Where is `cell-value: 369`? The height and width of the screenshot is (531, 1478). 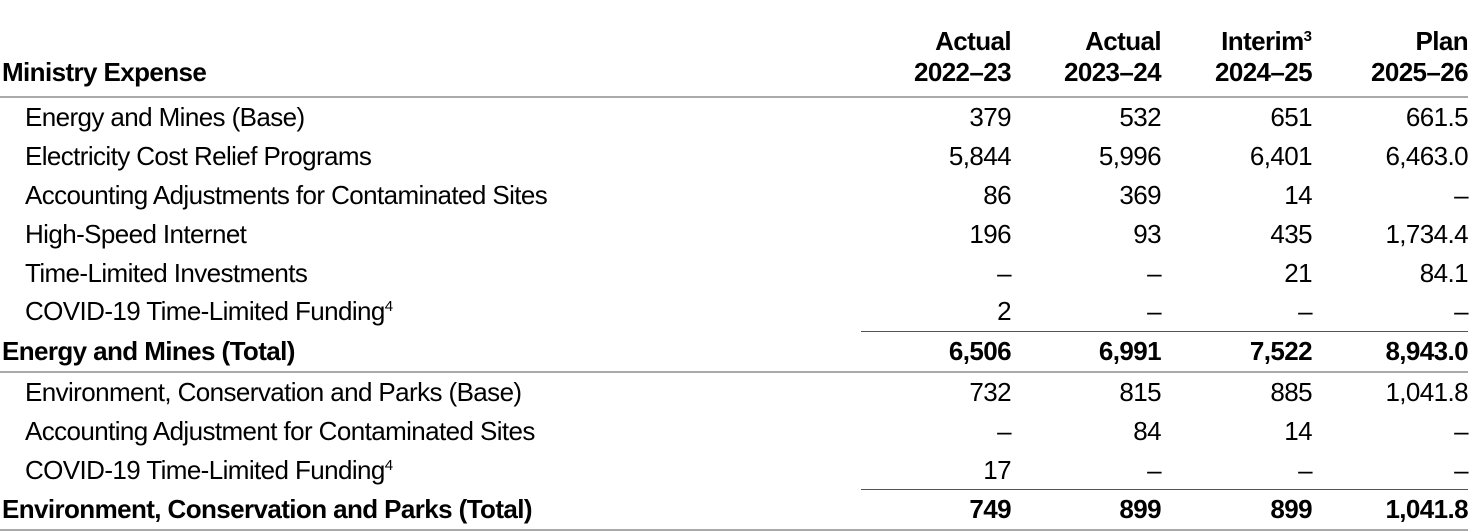 cell-value: 369 is located at coordinates (1140, 194).